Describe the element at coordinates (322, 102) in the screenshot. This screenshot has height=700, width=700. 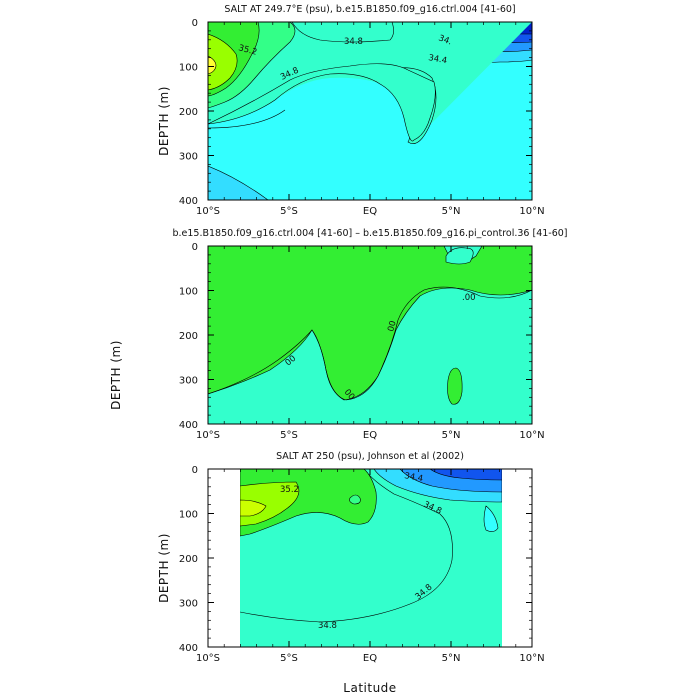
I see `panel-1-contour-34-8-lower` at that location.